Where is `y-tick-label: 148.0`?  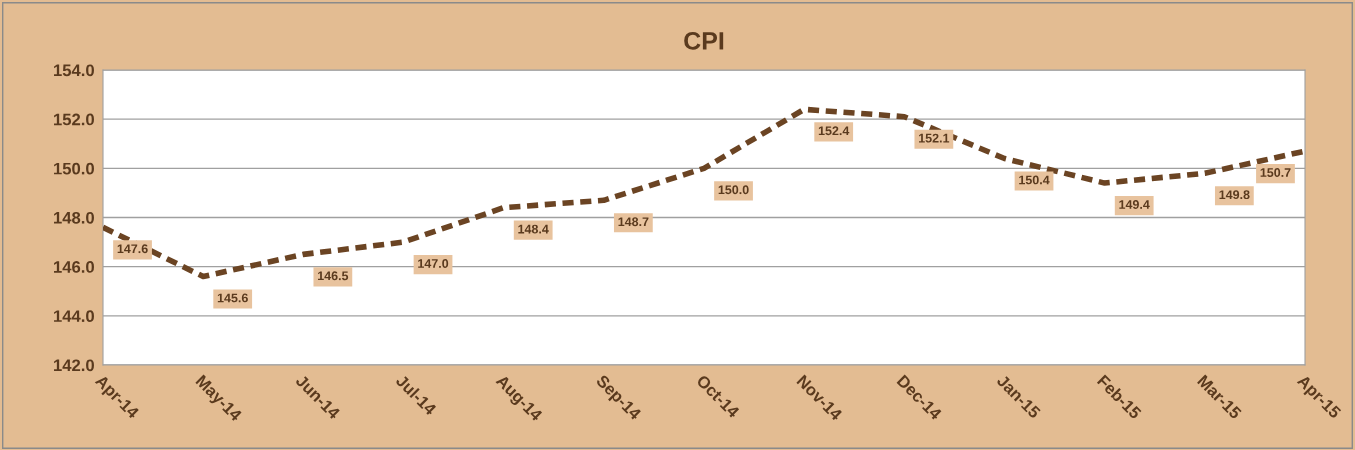 y-tick-label: 148.0 is located at coordinates (74, 217).